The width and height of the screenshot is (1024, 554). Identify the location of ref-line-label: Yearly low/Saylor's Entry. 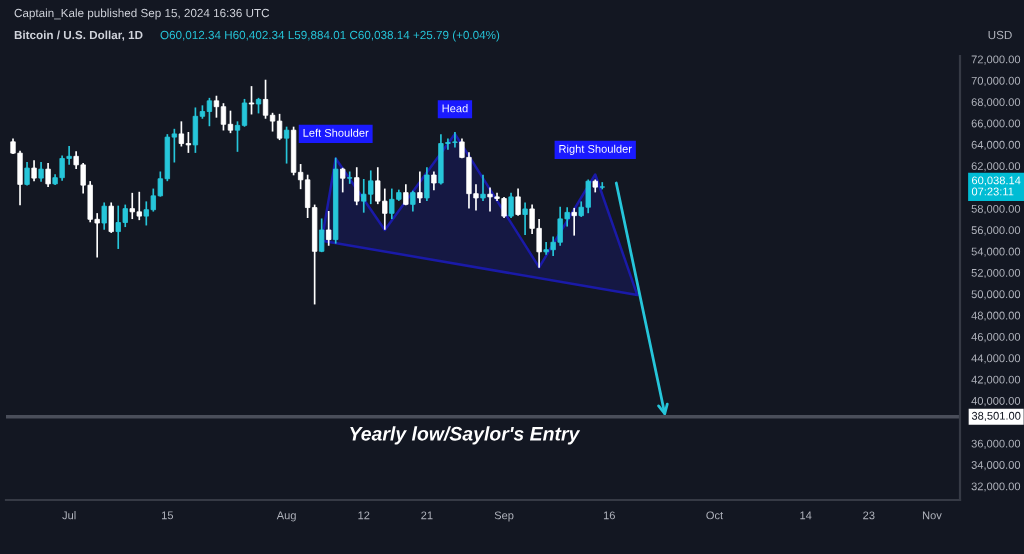
(465, 435).